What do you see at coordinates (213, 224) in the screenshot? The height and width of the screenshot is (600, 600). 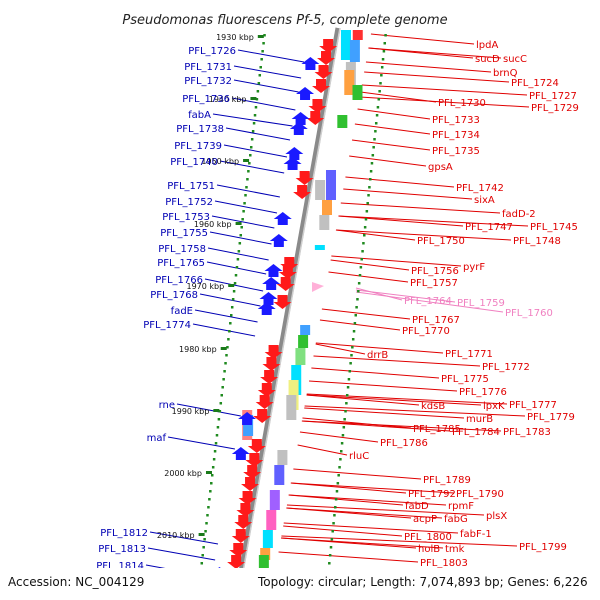 I see `kbp-label: 1960 kbp` at bounding box center [213, 224].